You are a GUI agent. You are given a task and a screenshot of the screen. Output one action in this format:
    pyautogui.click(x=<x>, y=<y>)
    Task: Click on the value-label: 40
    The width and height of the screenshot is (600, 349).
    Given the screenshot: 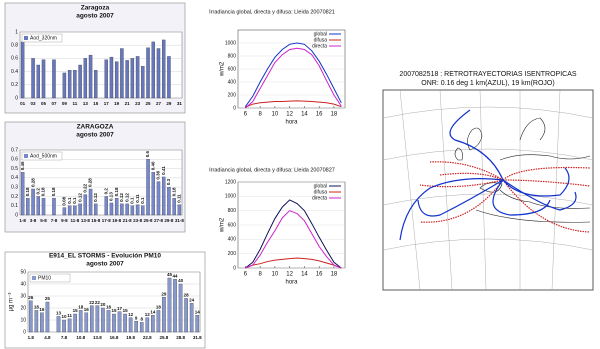 What is the action you would take?
    pyautogui.click(x=181, y=280)
    